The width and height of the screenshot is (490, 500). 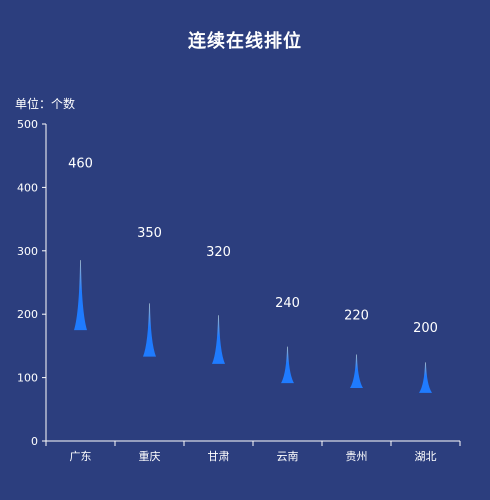 I want to click on chart-title: 连续在线排位, so click(x=245, y=41).